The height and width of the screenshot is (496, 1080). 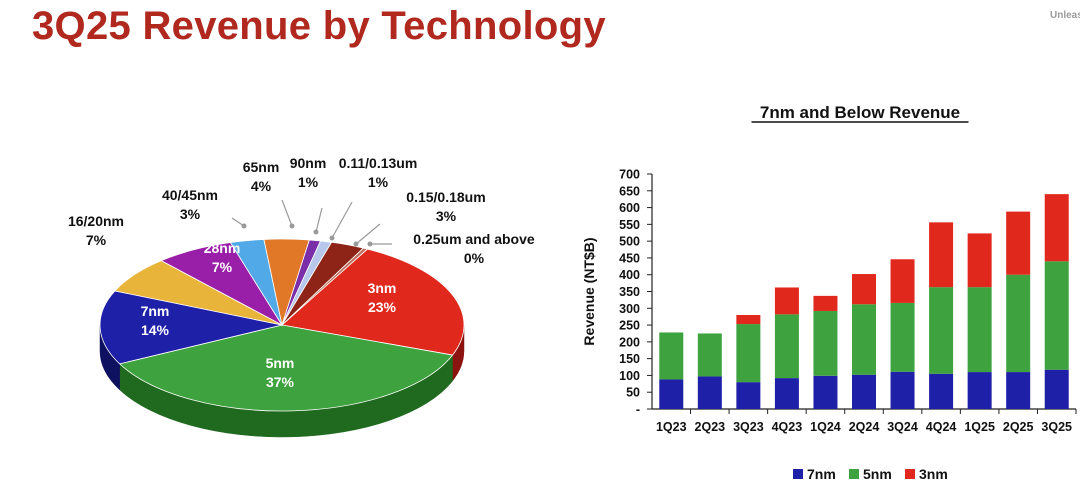 What do you see at coordinates (902, 390) in the screenshot?
I see `bar-7nm-3Q24` at bounding box center [902, 390].